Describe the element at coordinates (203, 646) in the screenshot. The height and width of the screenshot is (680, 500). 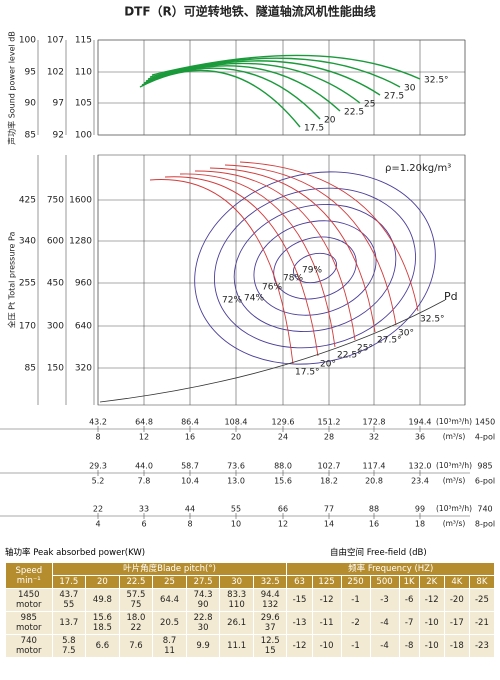
I see `power: 9.9` at that location.